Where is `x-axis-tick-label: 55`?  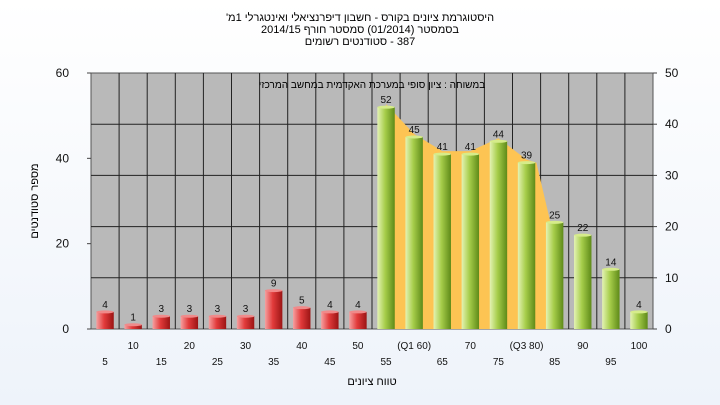 x-axis-tick-label: 55 is located at coordinates (386, 362).